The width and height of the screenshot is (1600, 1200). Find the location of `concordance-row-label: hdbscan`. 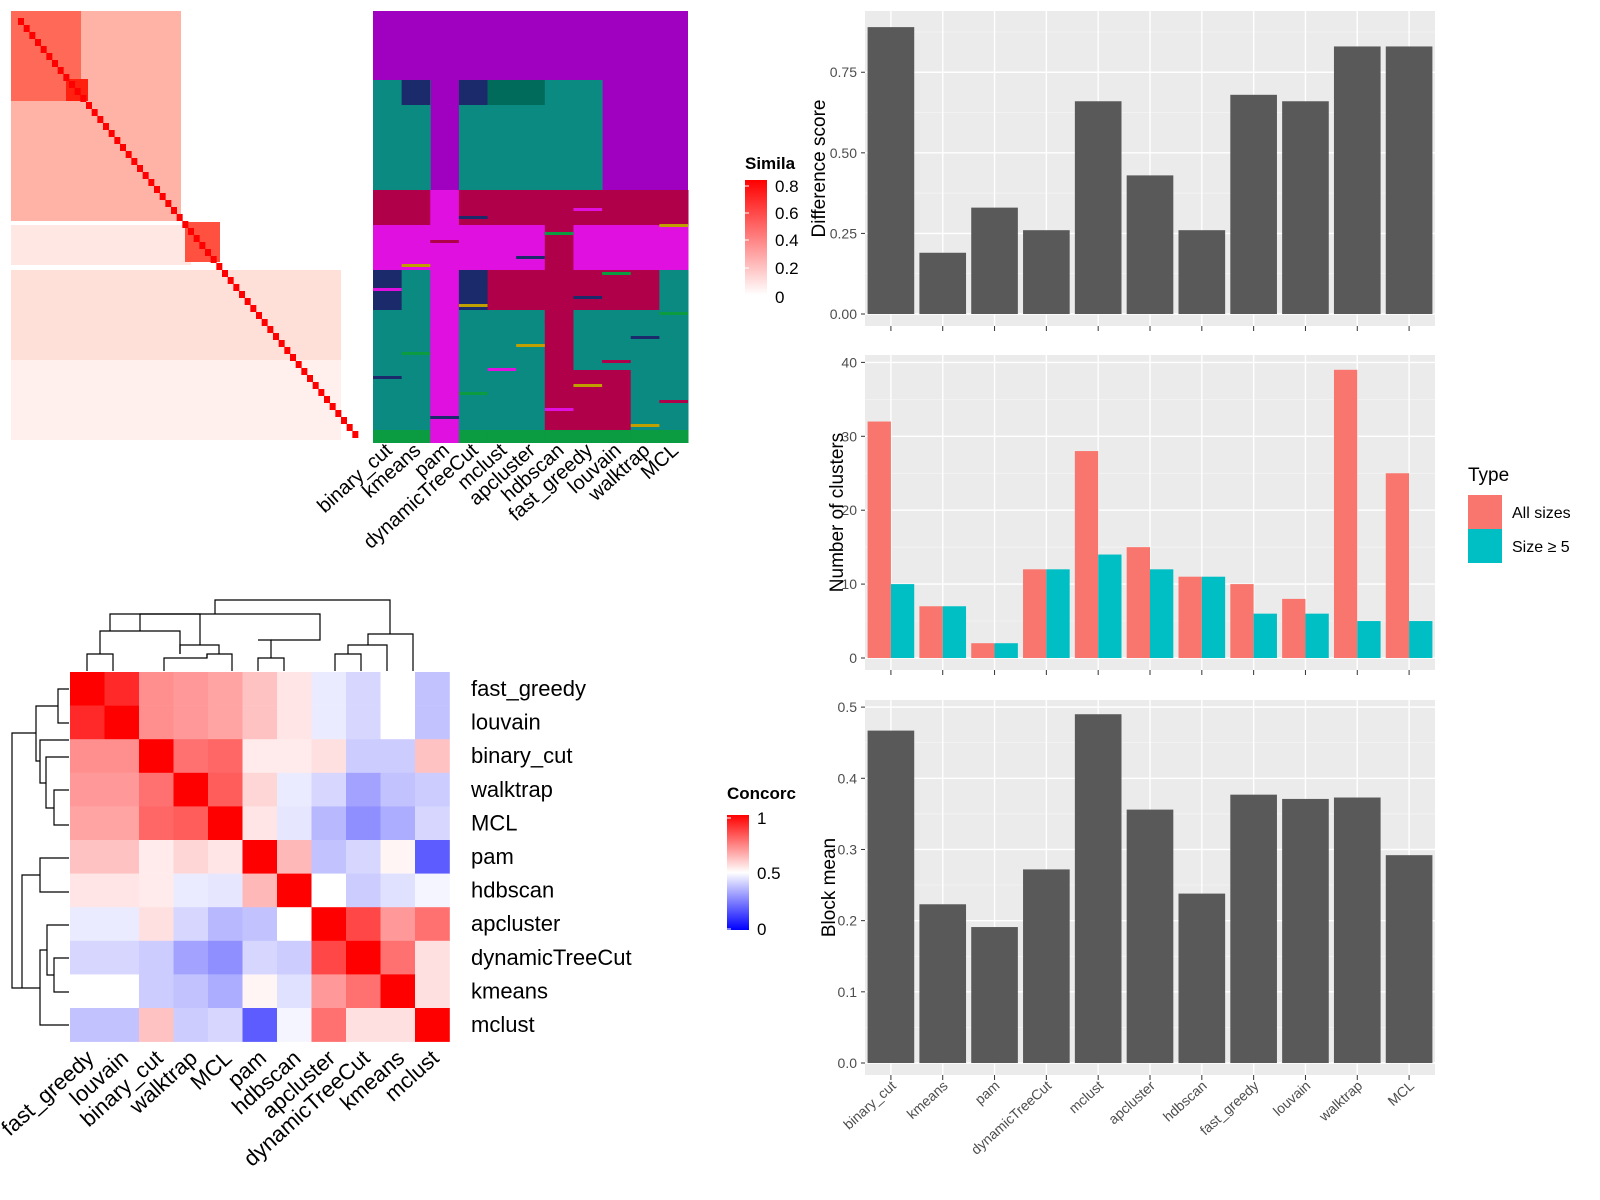

concordance-row-label: hdbscan is located at coordinates (512, 890).